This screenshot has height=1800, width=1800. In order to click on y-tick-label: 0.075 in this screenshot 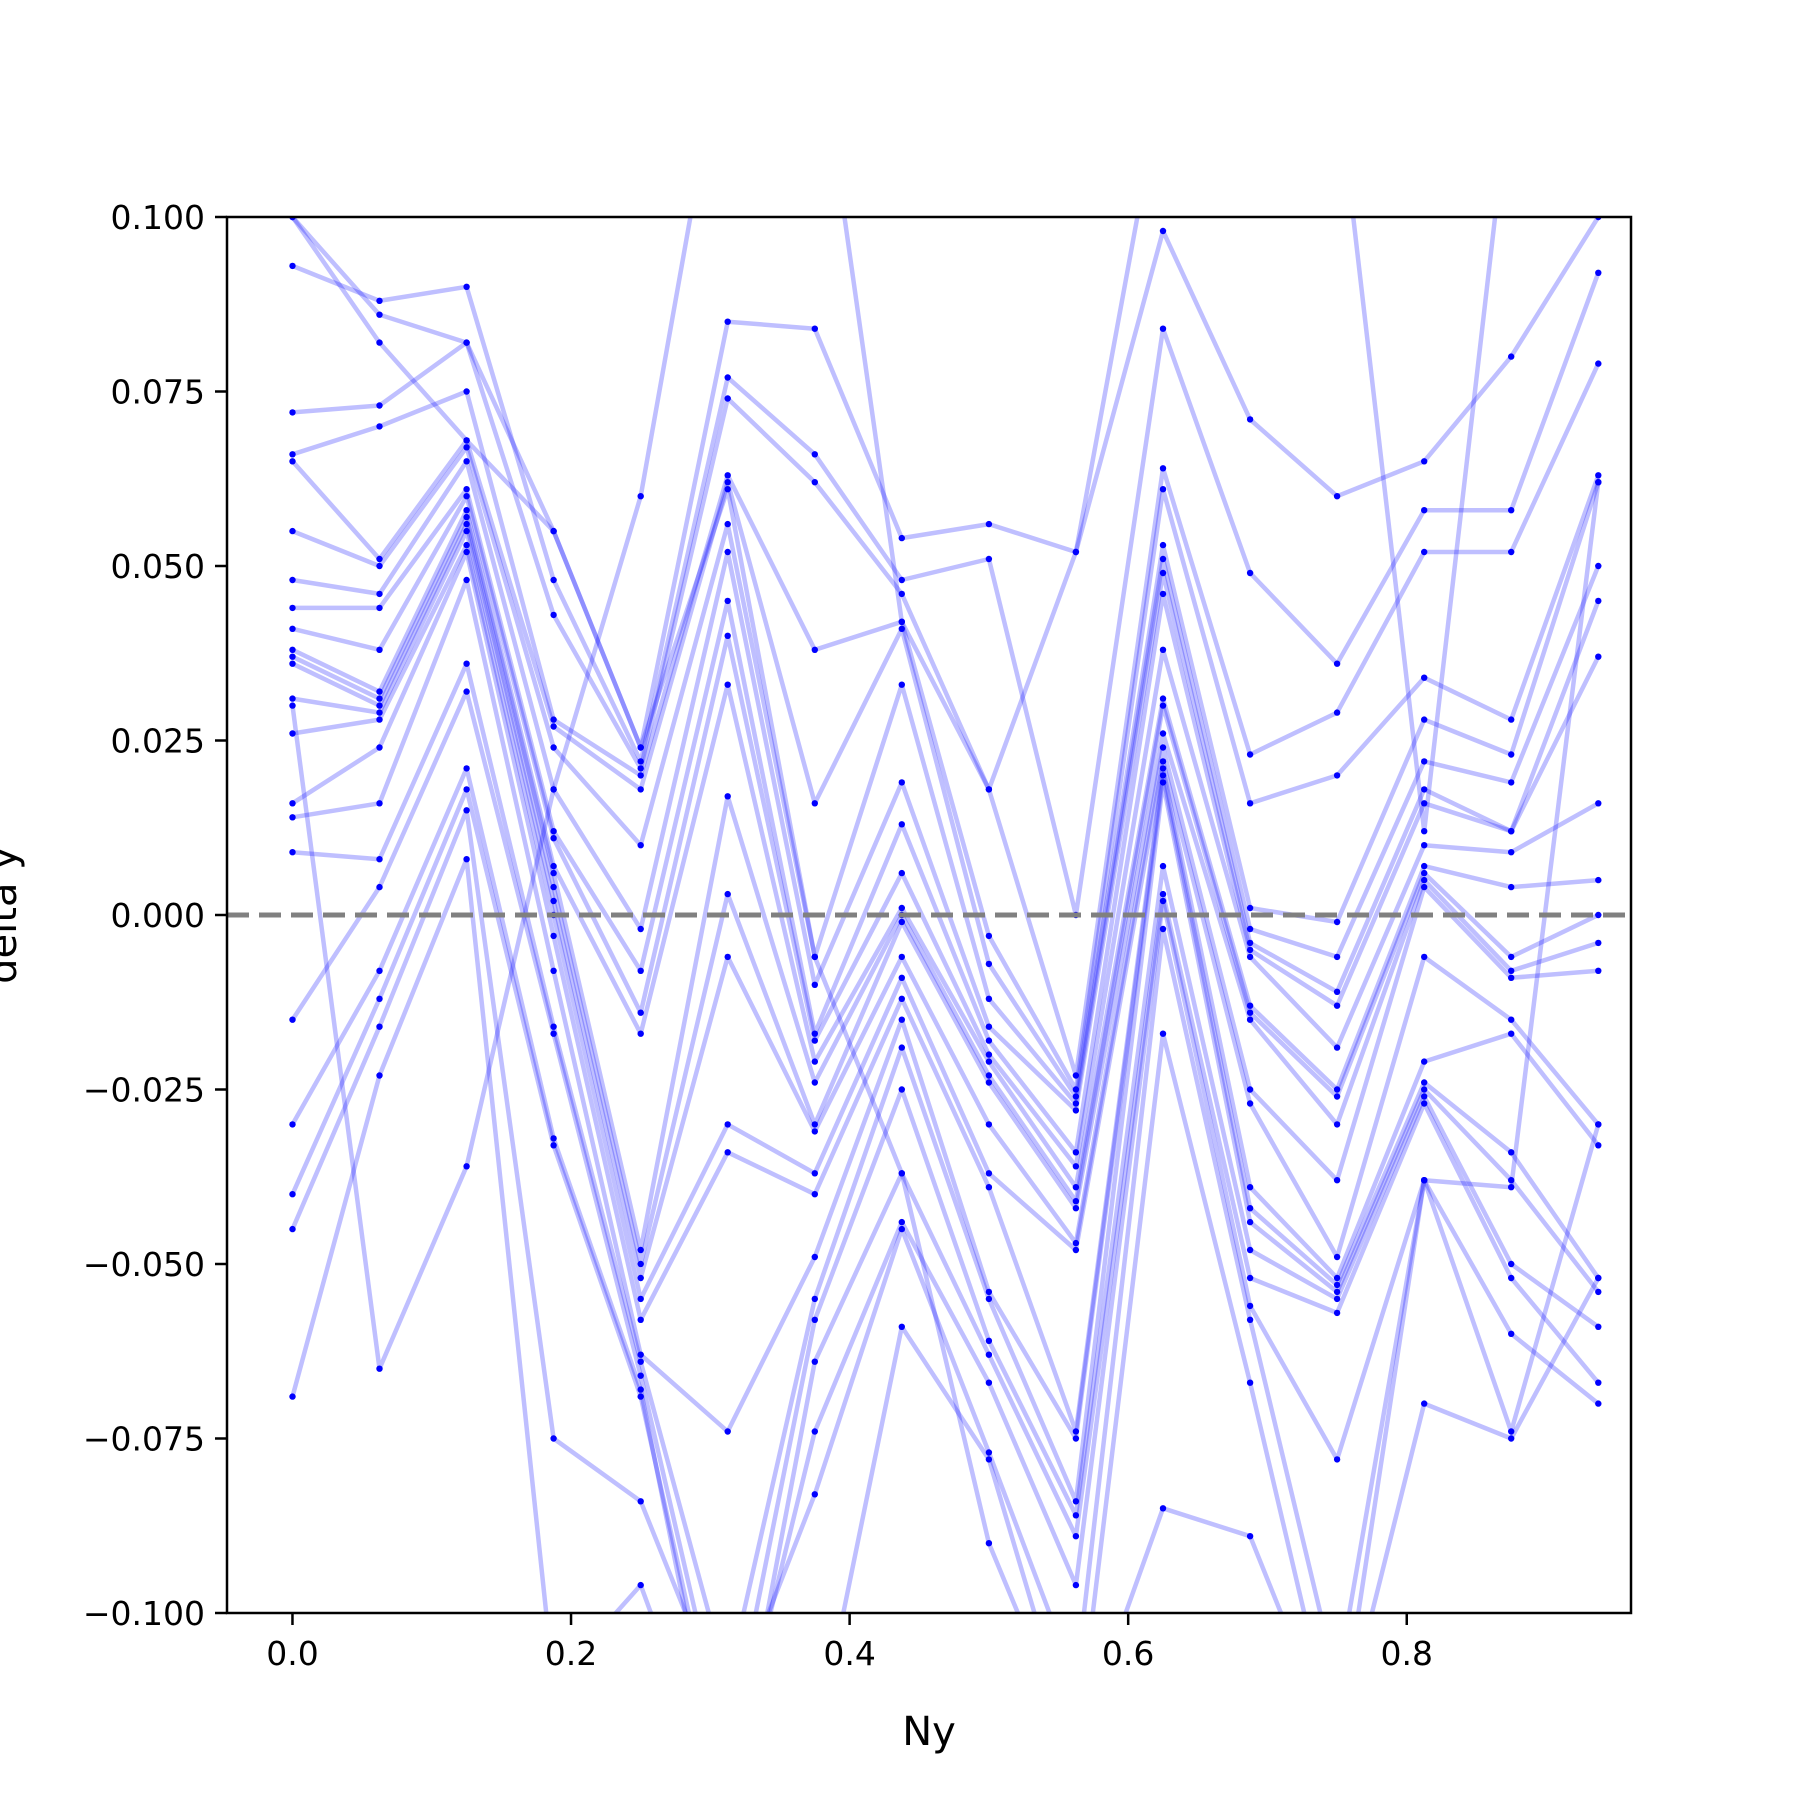, I will do `click(158, 392)`.